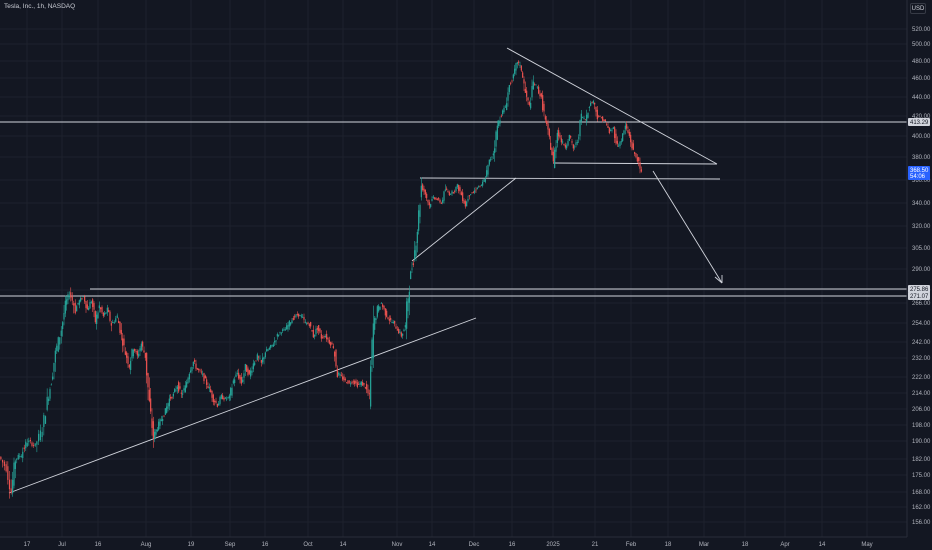  What do you see at coordinates (464, 219) in the screenshot?
I see `trendline-channel` at bounding box center [464, 219].